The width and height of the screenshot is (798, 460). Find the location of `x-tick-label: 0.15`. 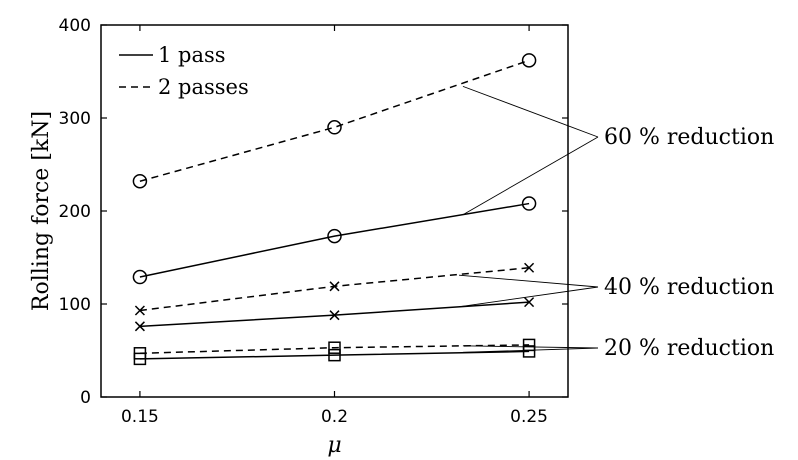

x-tick-label: 0.15 is located at coordinates (140, 417).